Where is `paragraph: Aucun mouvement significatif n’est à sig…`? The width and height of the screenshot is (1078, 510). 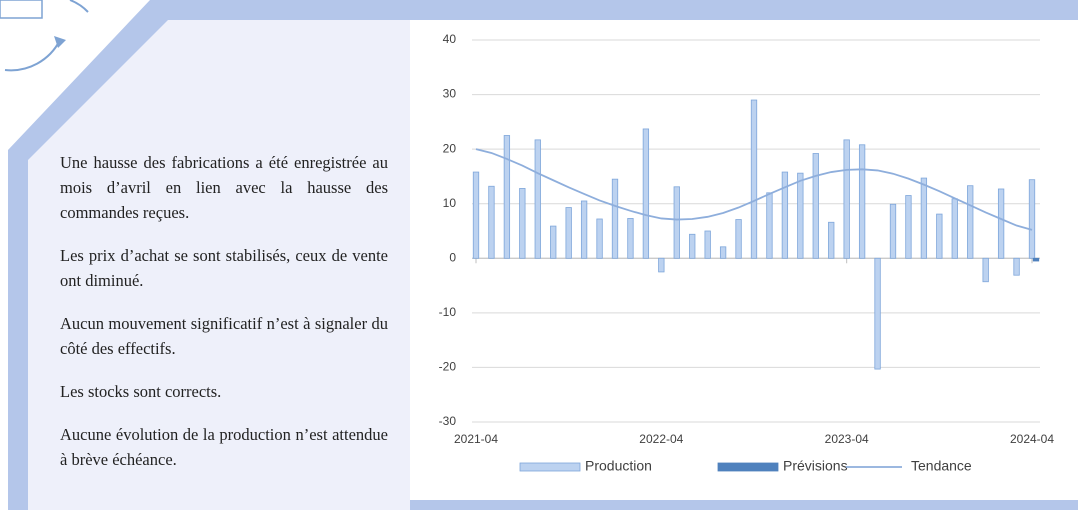 paragraph: Aucun mouvement significatif n’est à sig… is located at coordinates (224, 336).